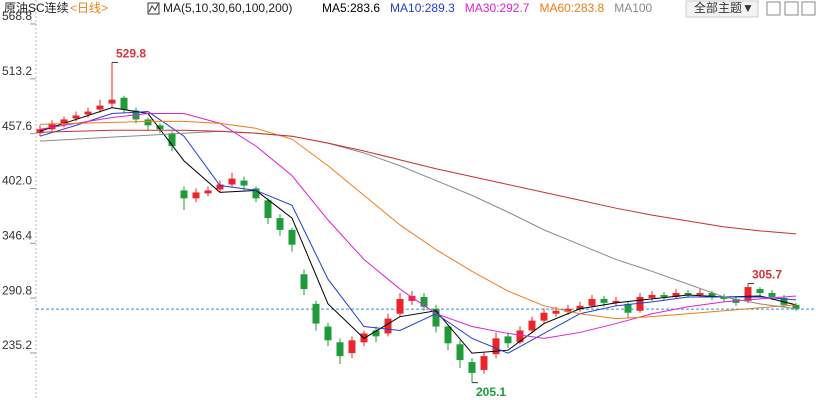  Describe the element at coordinates (17, 181) in the screenshot. I see `y-tick-label: 402.0` at that location.